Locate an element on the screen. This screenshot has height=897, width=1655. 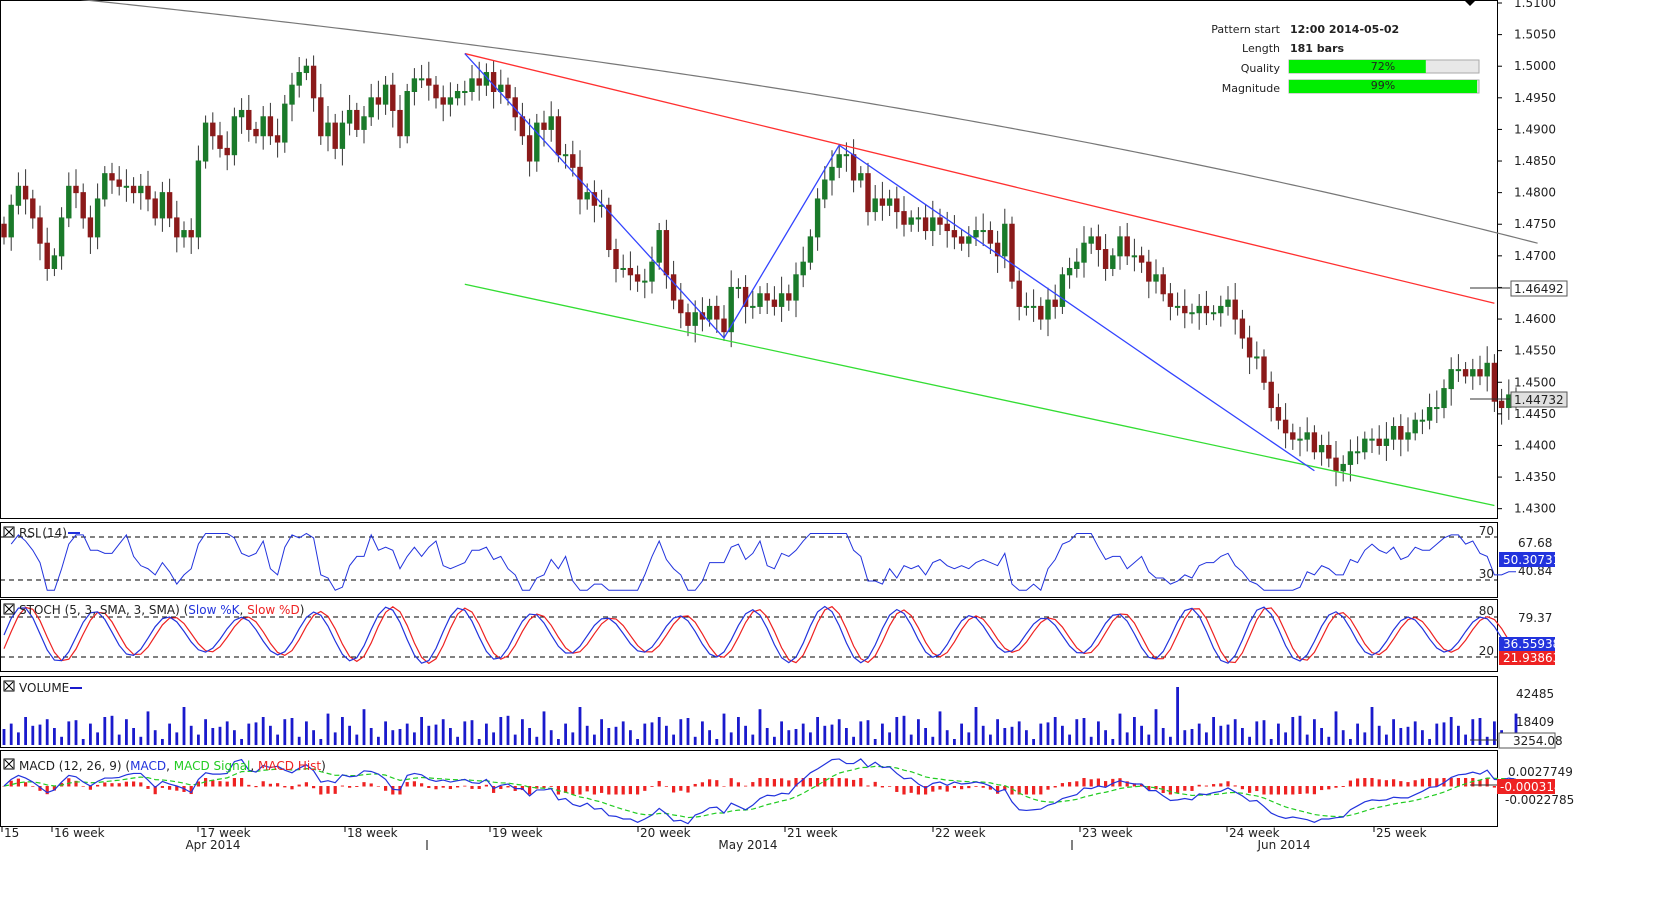
price-tick-label: 1.4550 is located at coordinates (1535, 351).